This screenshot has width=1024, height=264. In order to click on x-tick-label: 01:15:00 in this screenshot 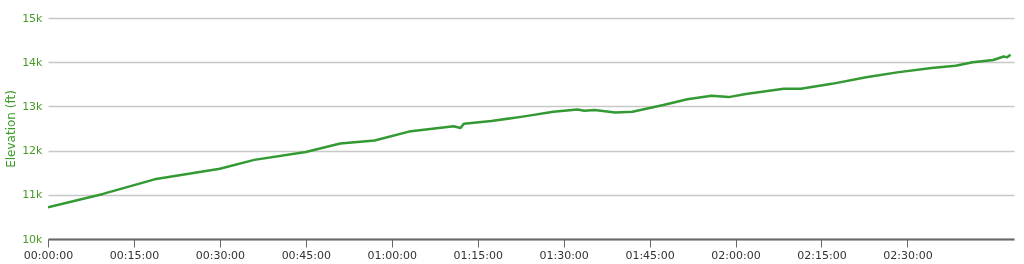, I will do `click(478, 255)`.